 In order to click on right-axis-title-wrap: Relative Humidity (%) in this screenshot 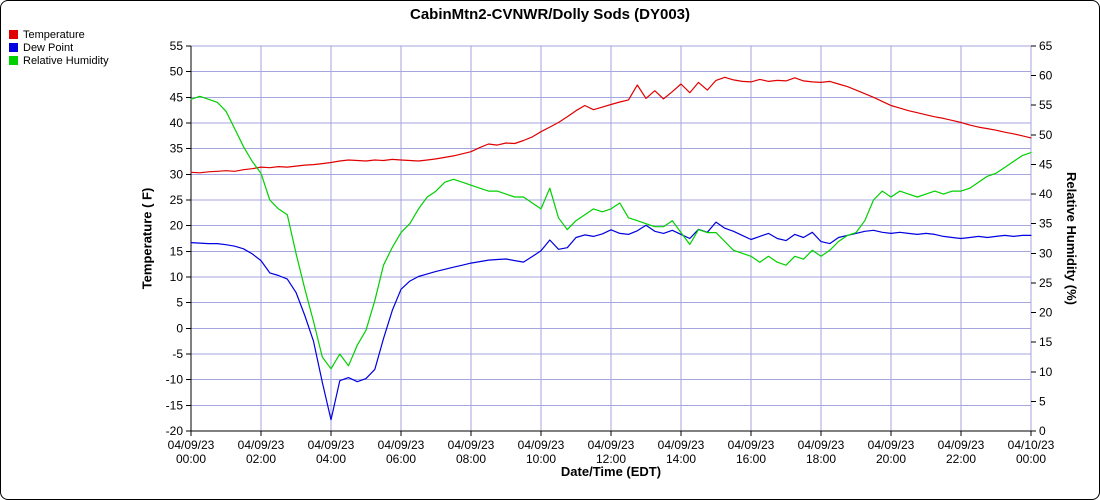, I will do `click(1071, 238)`.